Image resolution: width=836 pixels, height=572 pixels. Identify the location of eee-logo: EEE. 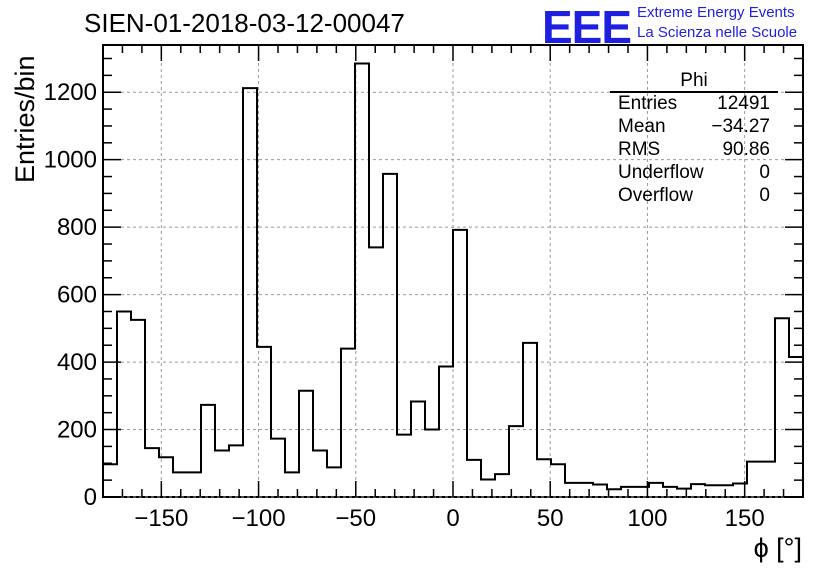
(587, 27).